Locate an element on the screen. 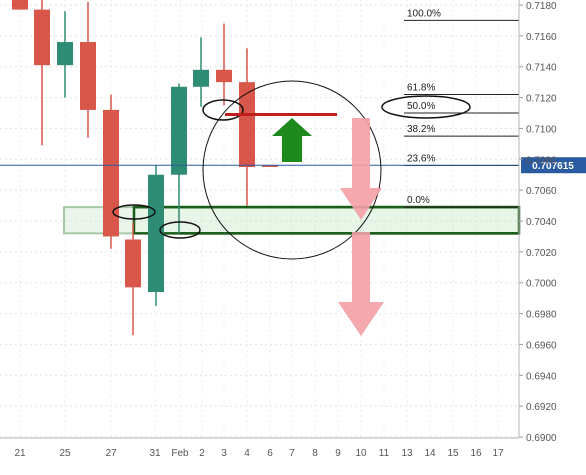 The width and height of the screenshot is (586, 475). demand-box-left is located at coordinates (99, 220).